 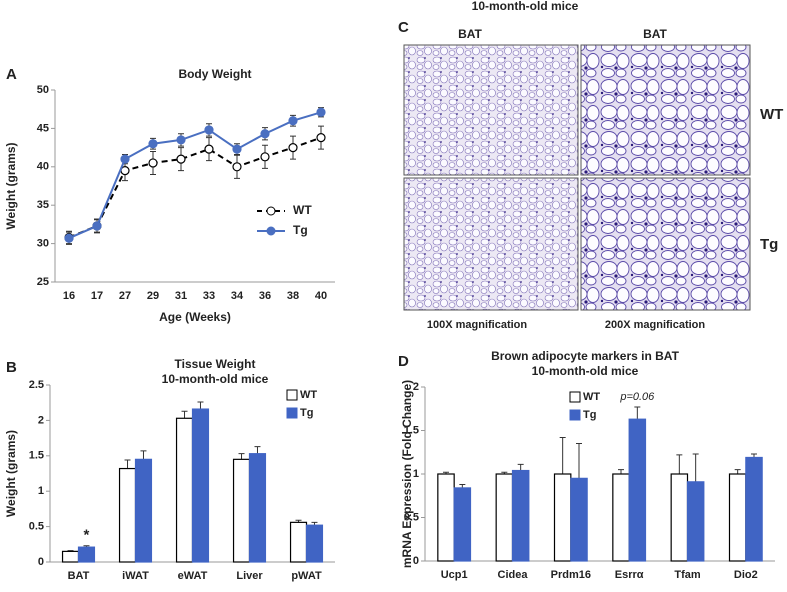 What do you see at coordinates (769, 244) in the screenshot?
I see `row-label: Tg` at bounding box center [769, 244].